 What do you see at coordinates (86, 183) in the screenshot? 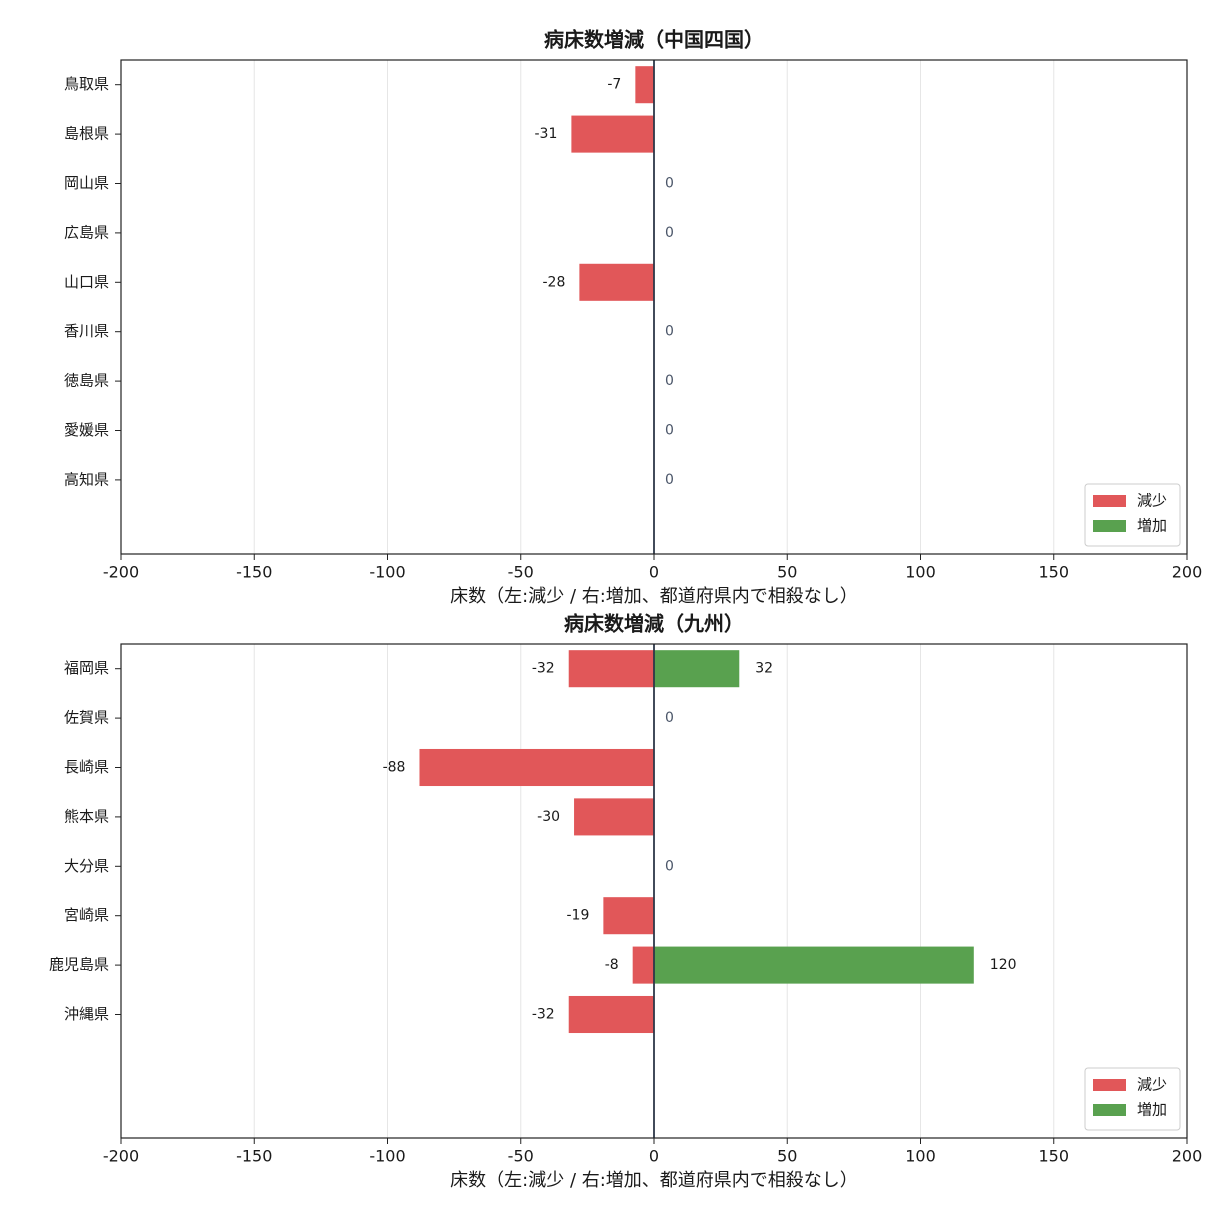
I see `y-tick-label: 岡山県` at bounding box center [86, 183].